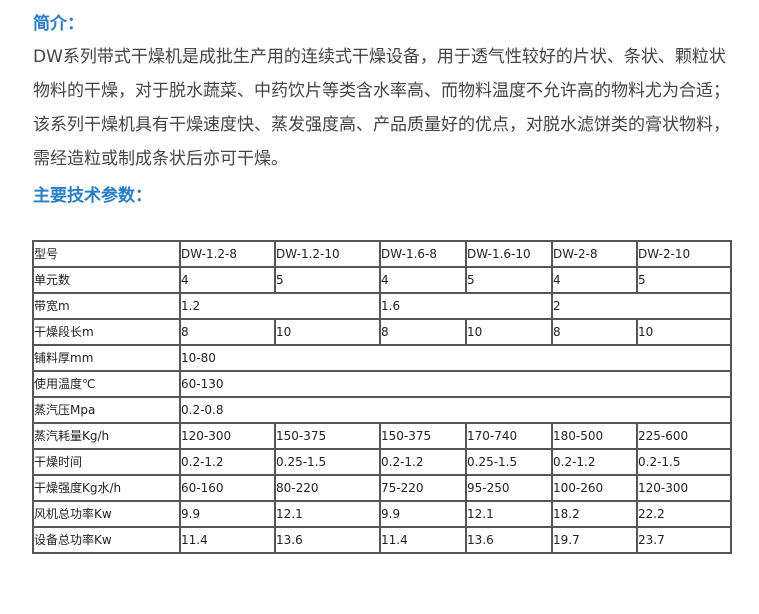 This screenshot has width=759, height=614. Describe the element at coordinates (327, 488) in the screenshot. I see `table-cell: 80-220` at that location.